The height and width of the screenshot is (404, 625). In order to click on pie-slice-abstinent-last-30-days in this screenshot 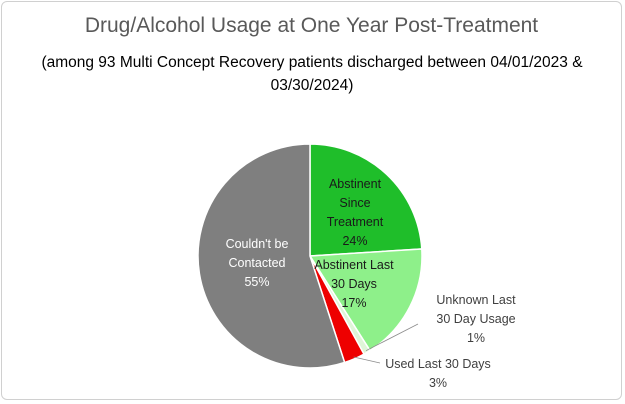, I will do `click(365, 300)`.